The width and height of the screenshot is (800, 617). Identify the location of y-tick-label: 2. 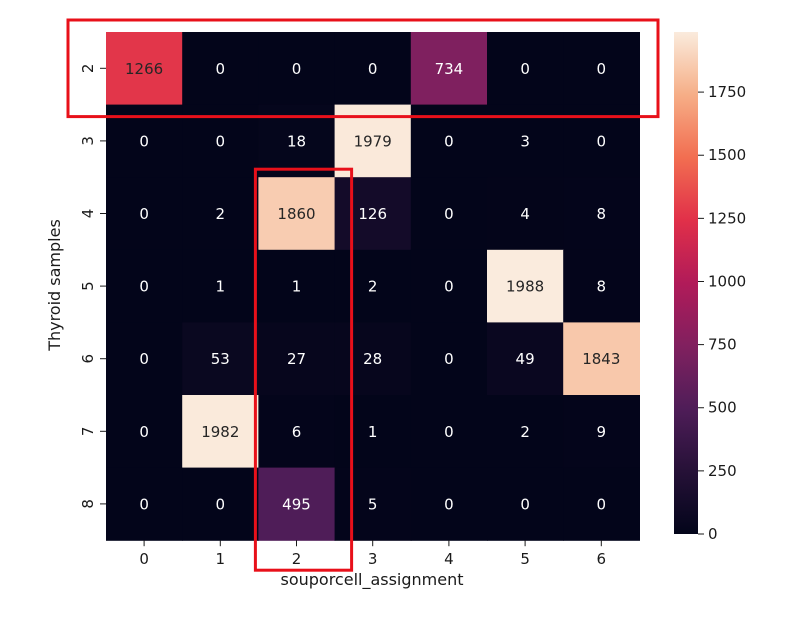
(88, 69).